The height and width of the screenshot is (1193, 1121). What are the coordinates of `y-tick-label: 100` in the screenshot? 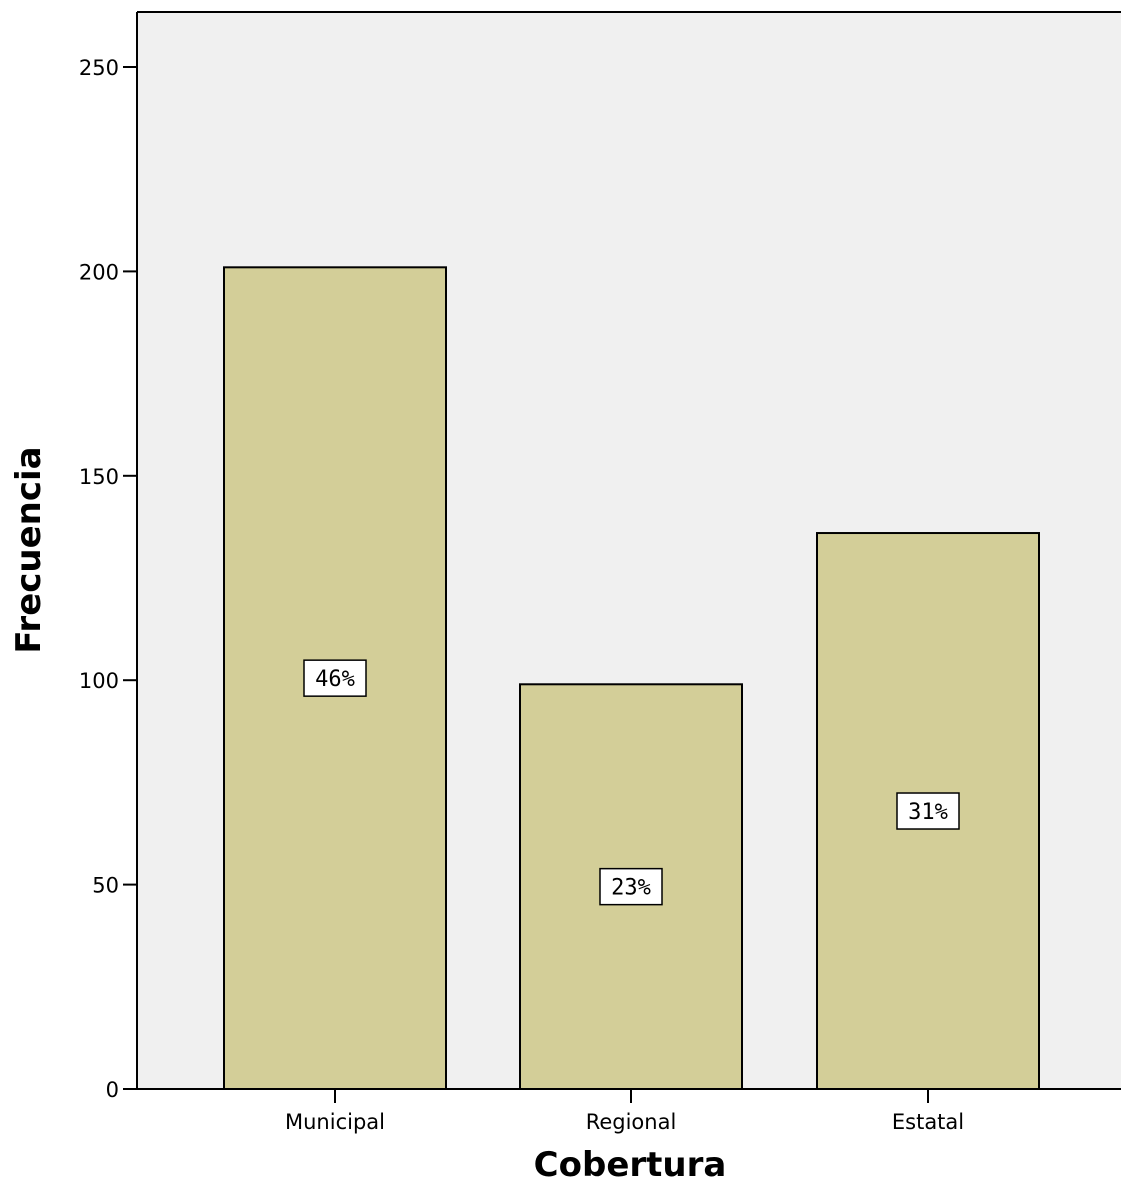 It's located at (99, 681).